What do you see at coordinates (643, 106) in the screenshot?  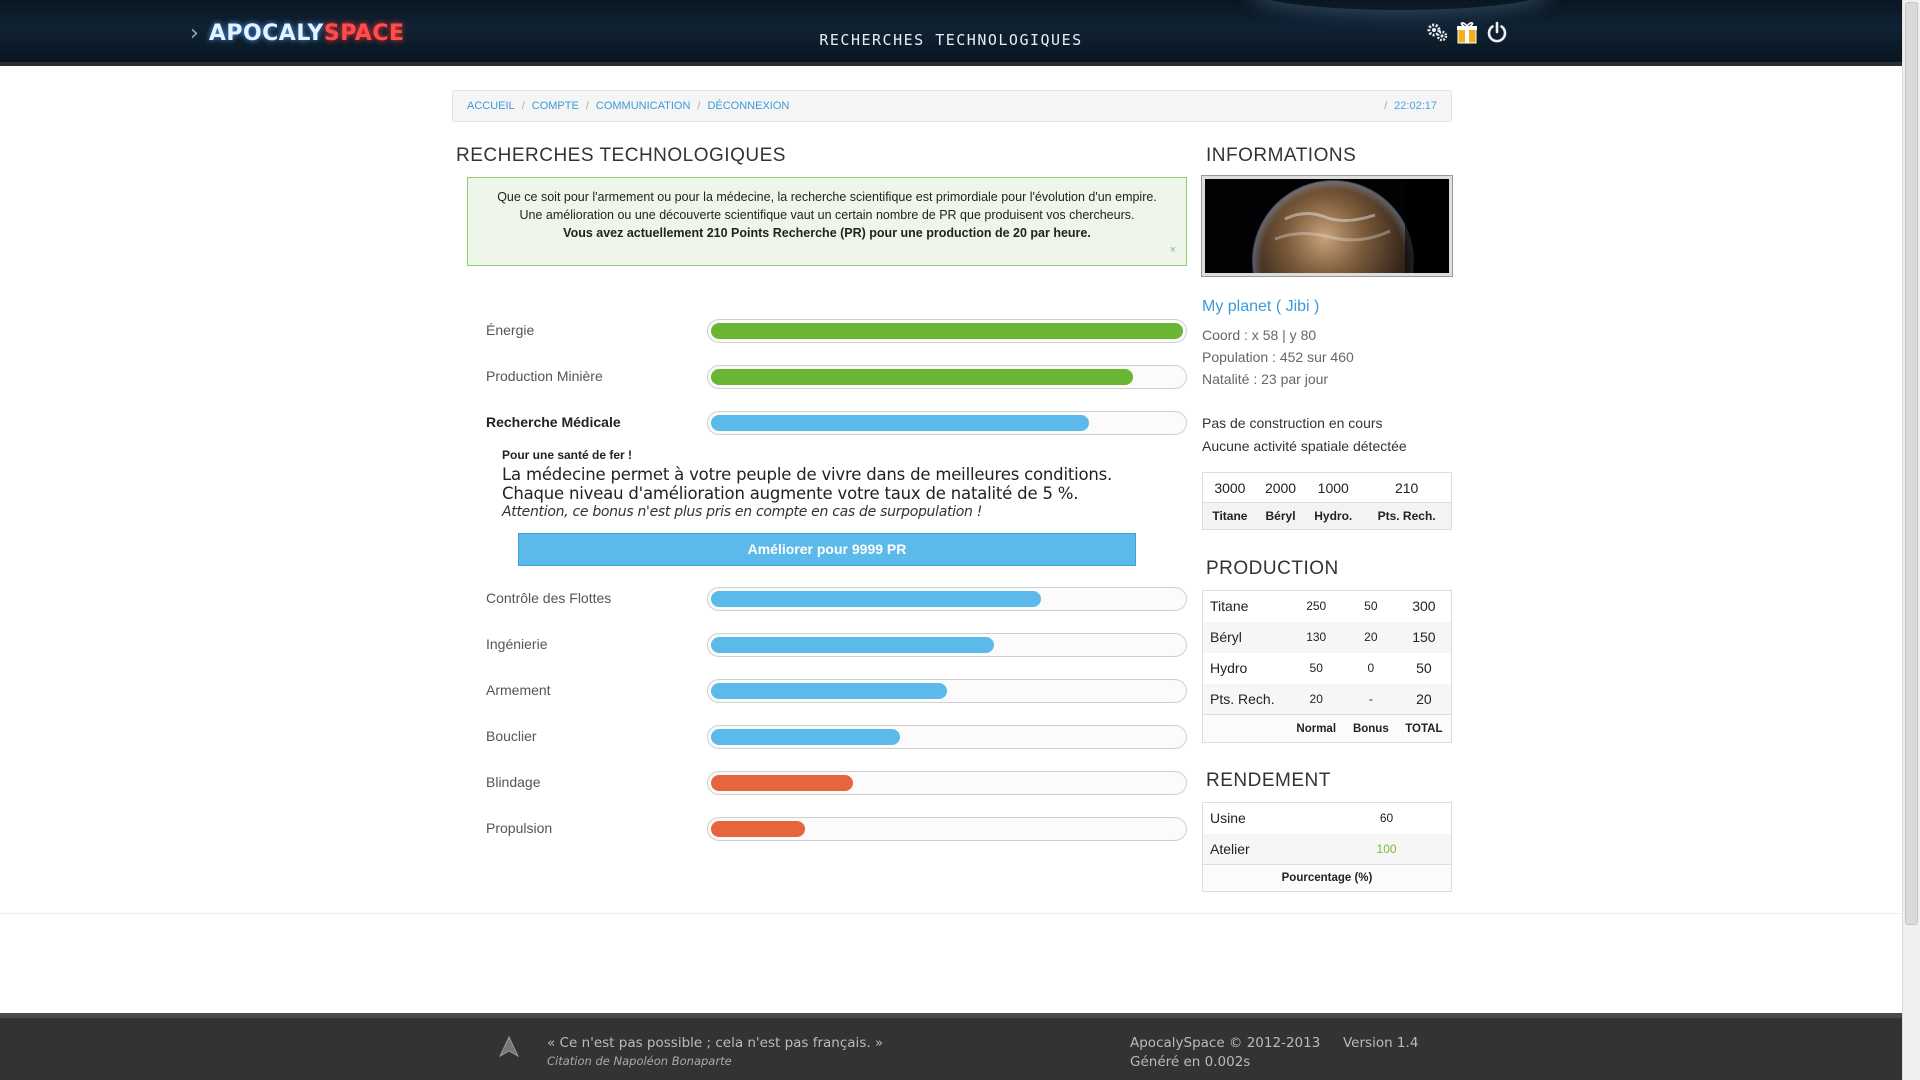 I see `breadcrumb-communication: COMMUNICATION` at bounding box center [643, 106].